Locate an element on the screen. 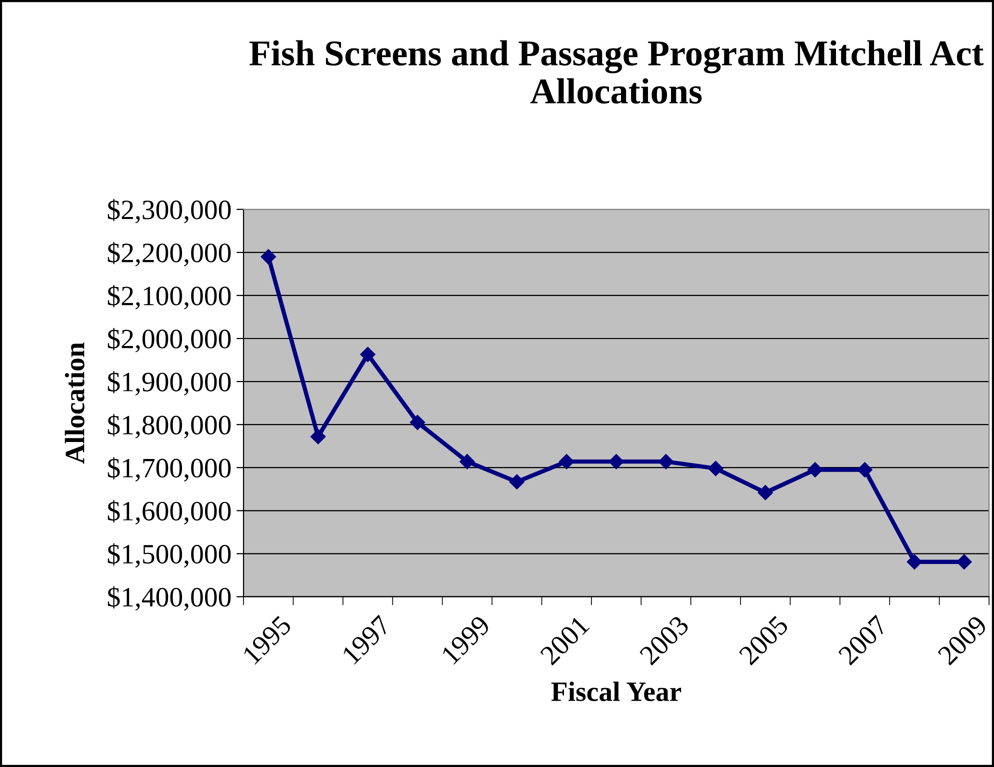 The image size is (994, 767). chart-title: Fish Screens and Passage Program Mitchell Act Allocations is located at coordinates (616, 72).